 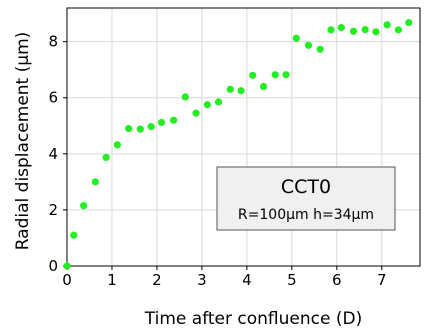 What do you see at coordinates (157, 280) in the screenshot?
I see `x-tick-label: 2` at bounding box center [157, 280].